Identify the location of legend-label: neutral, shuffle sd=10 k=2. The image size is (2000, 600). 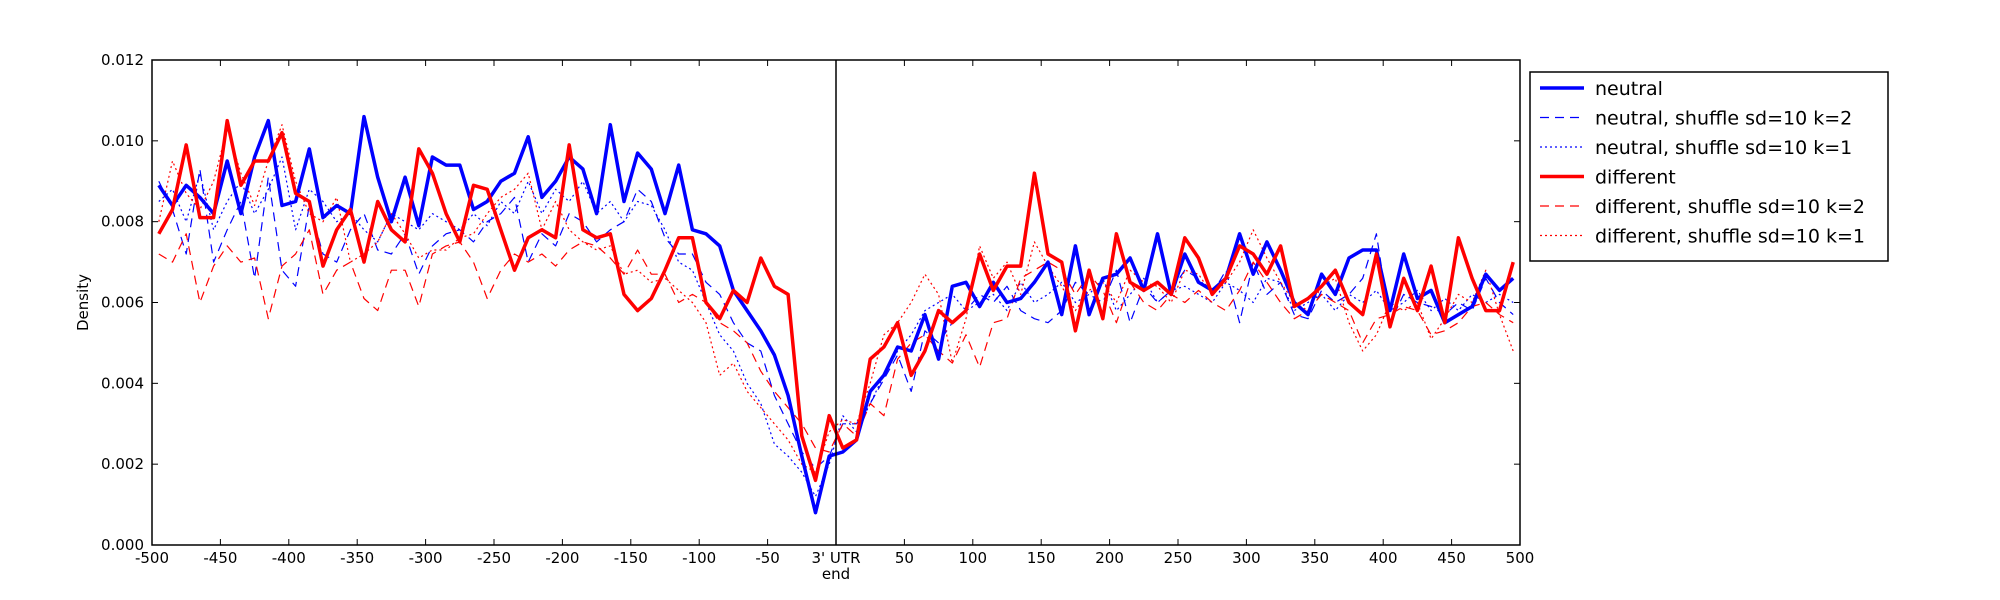
(1723, 119).